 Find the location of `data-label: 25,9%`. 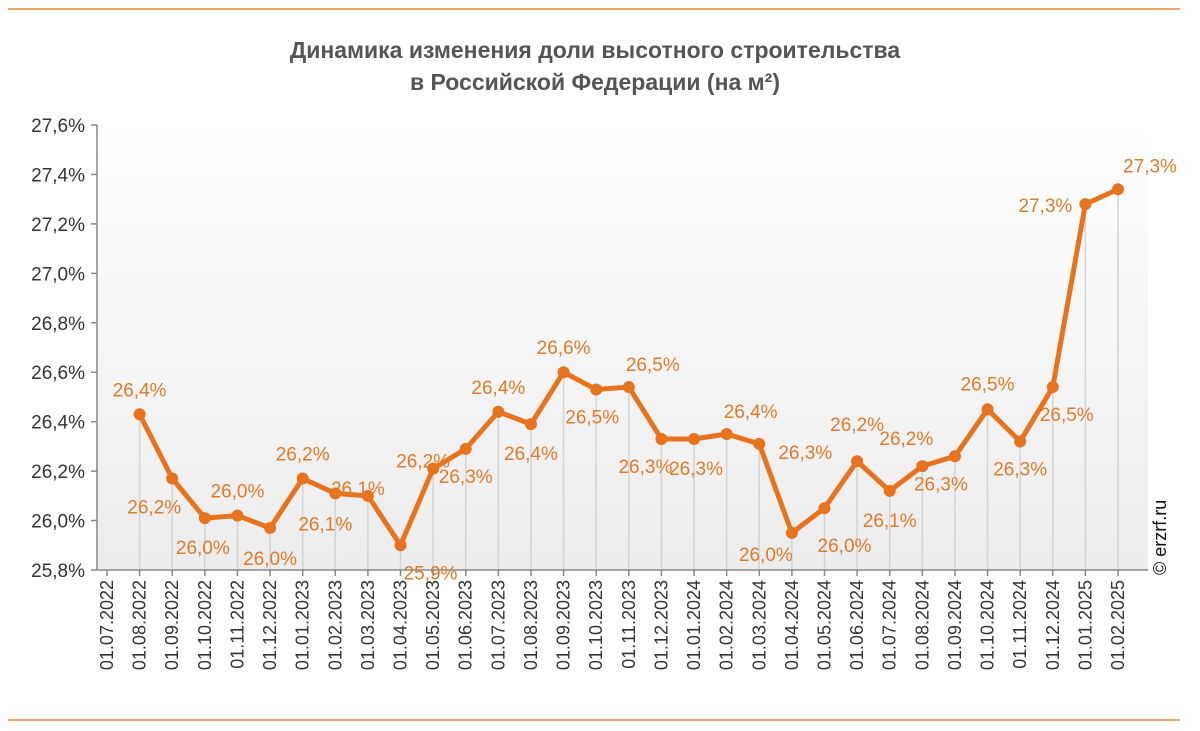

data-label: 25,9% is located at coordinates (431, 573).